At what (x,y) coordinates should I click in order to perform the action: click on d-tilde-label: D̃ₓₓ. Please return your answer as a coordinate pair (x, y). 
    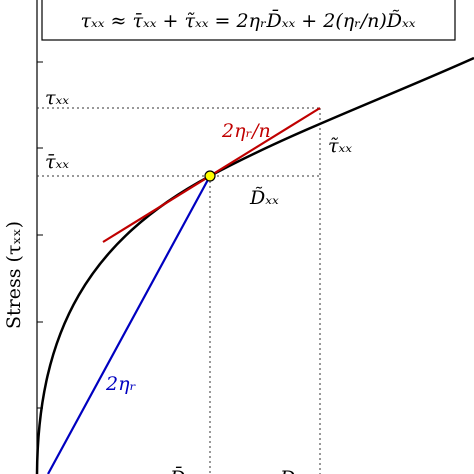
    Looking at the image, I should click on (264, 198).